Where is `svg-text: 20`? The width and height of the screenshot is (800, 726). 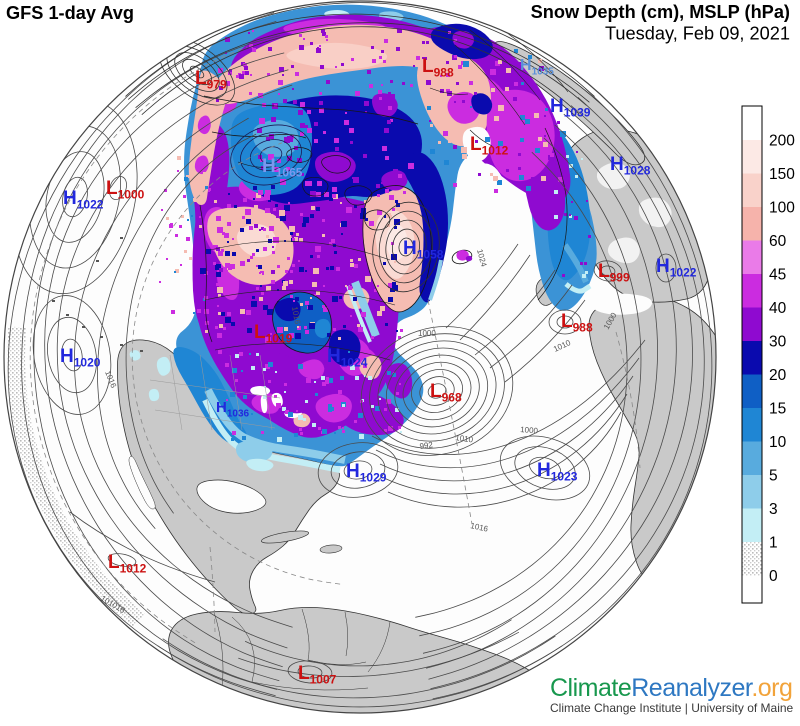 svg-text: 20 is located at coordinates (778, 375).